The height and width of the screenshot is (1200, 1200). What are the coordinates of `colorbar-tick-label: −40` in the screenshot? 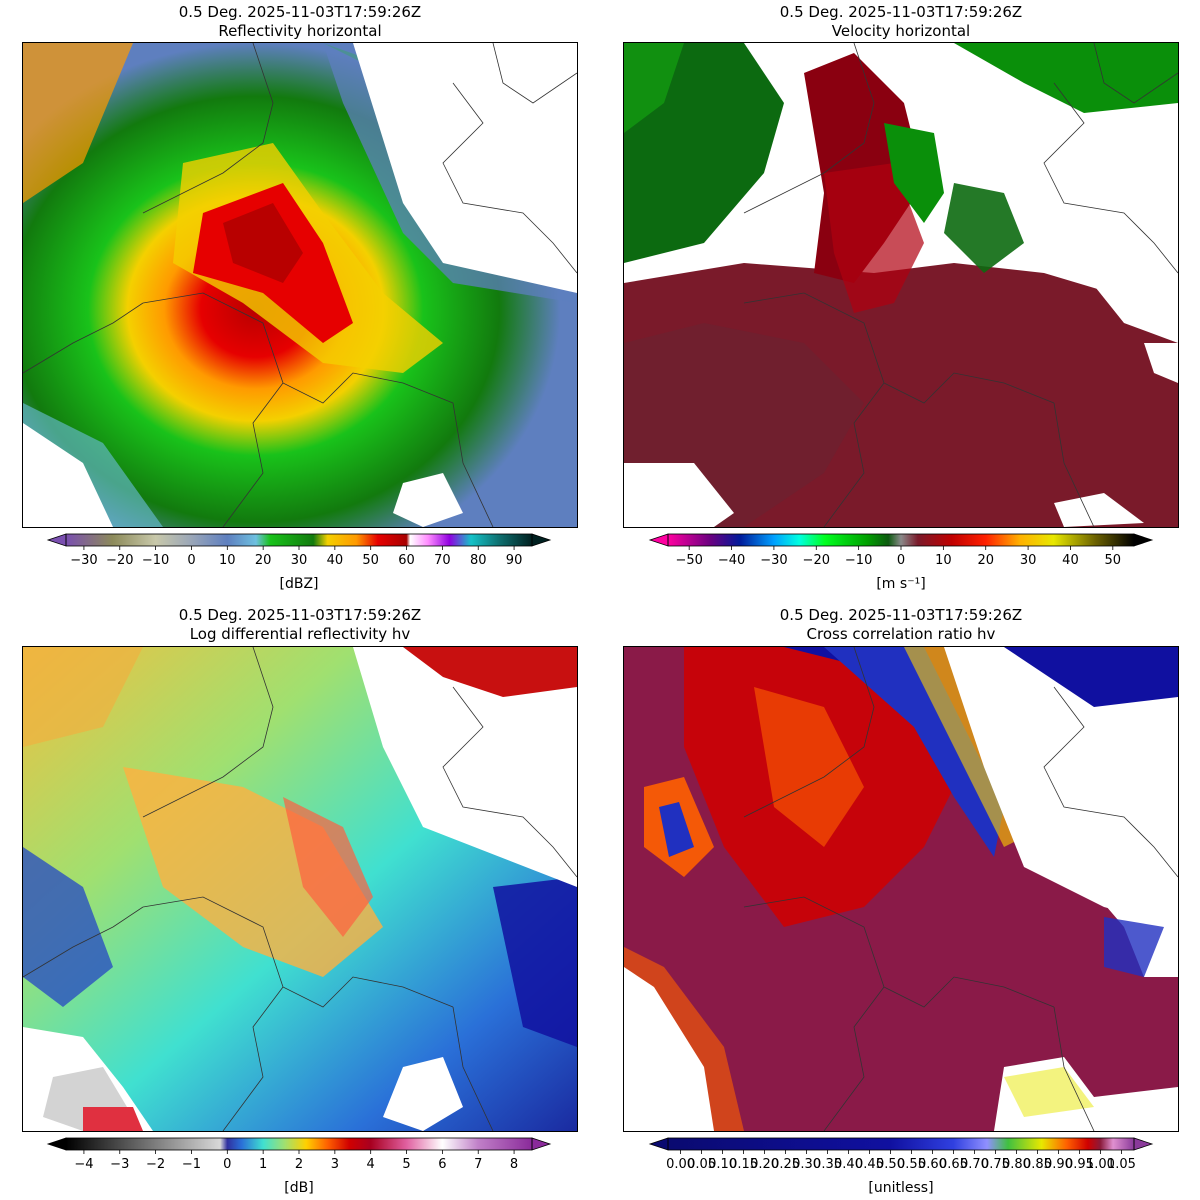 It's located at (731, 560).